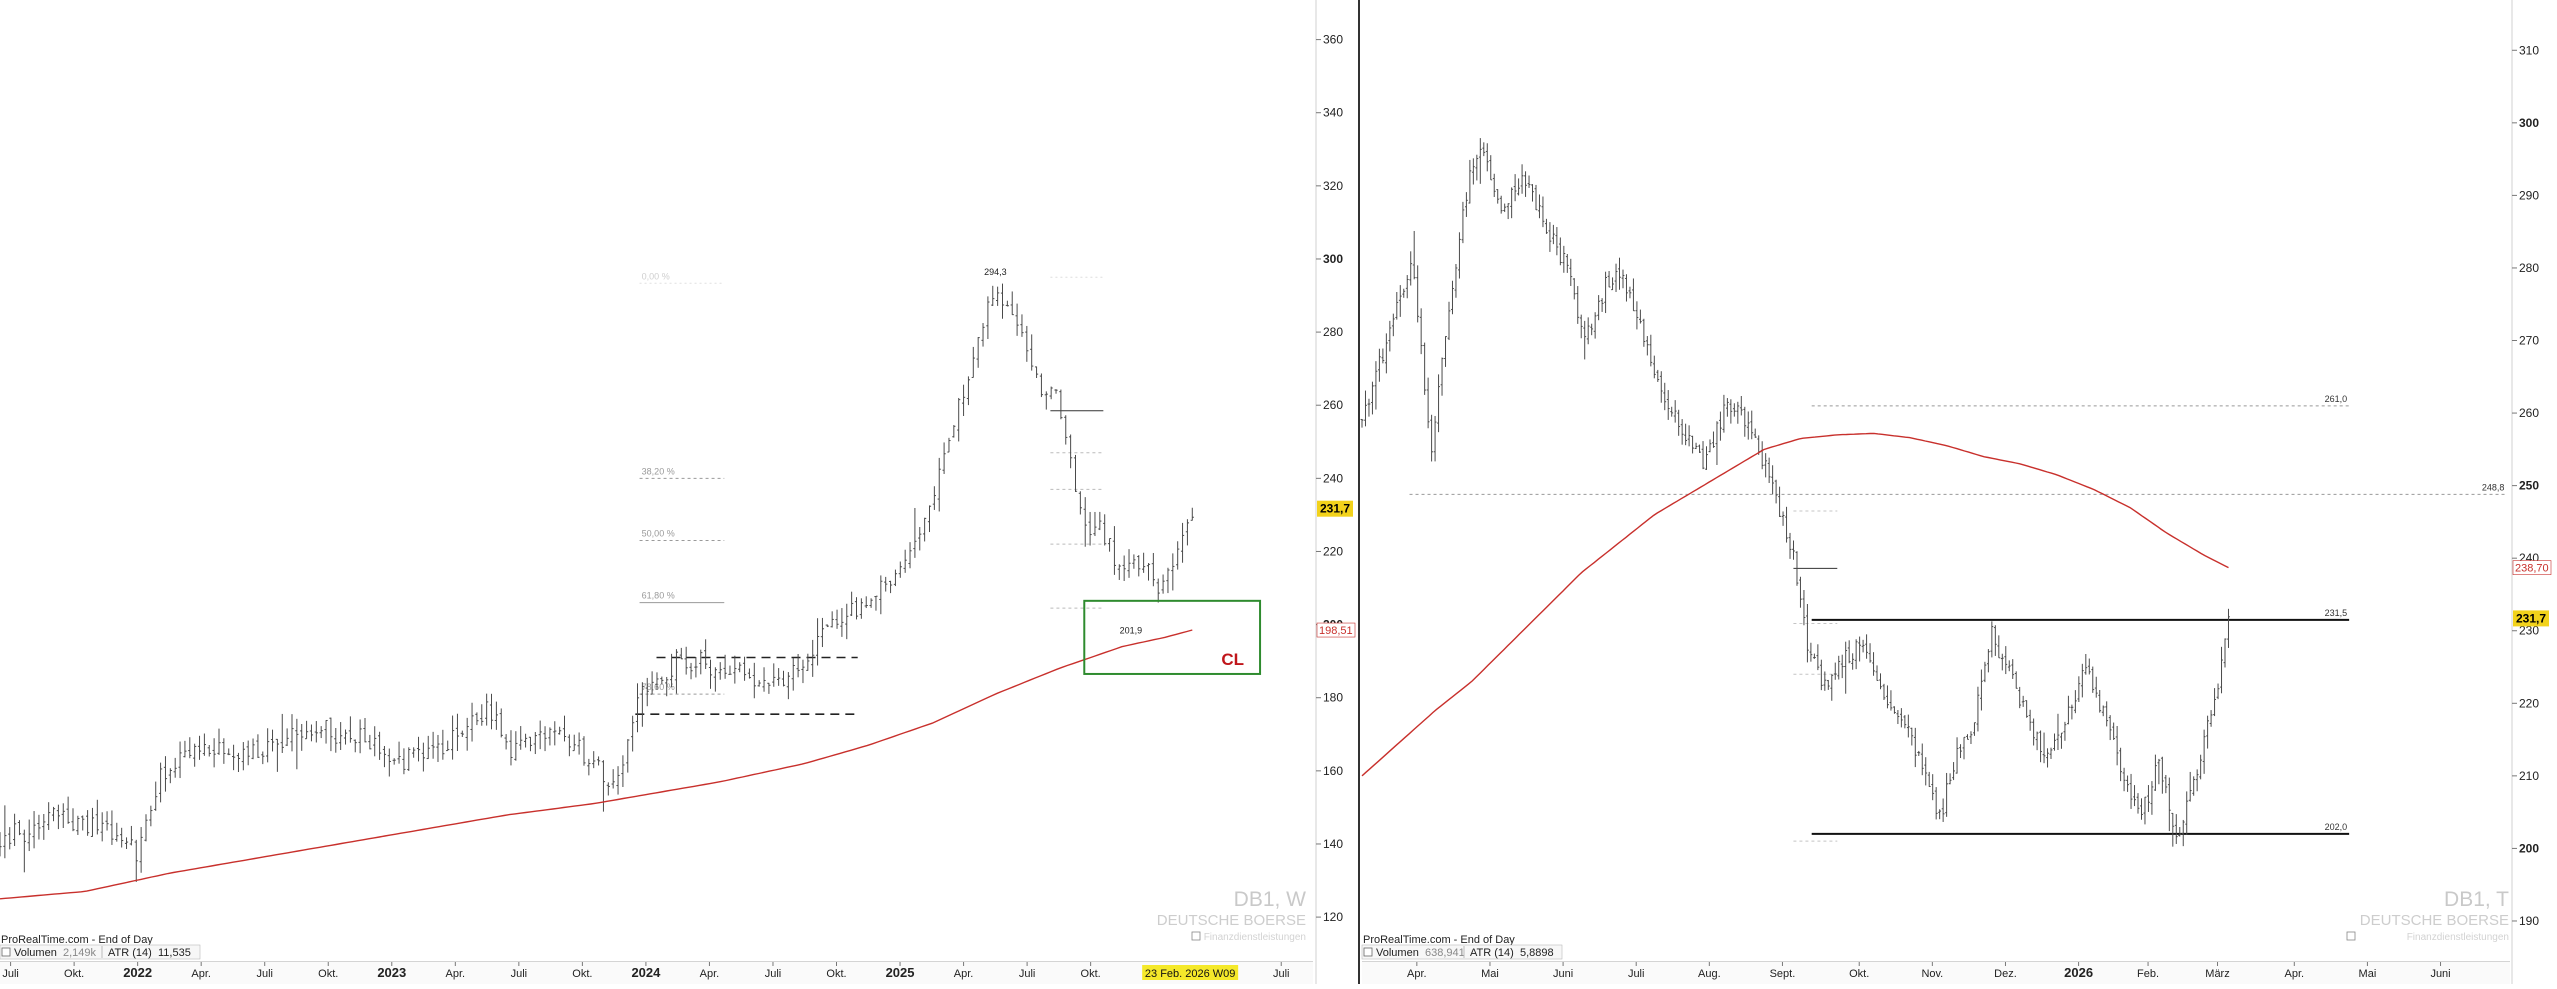 Image resolution: width=2557 pixels, height=989 pixels. I want to click on indicator-bar: Volumen 2,149k ATR (14) 11,535, so click(100, 952).